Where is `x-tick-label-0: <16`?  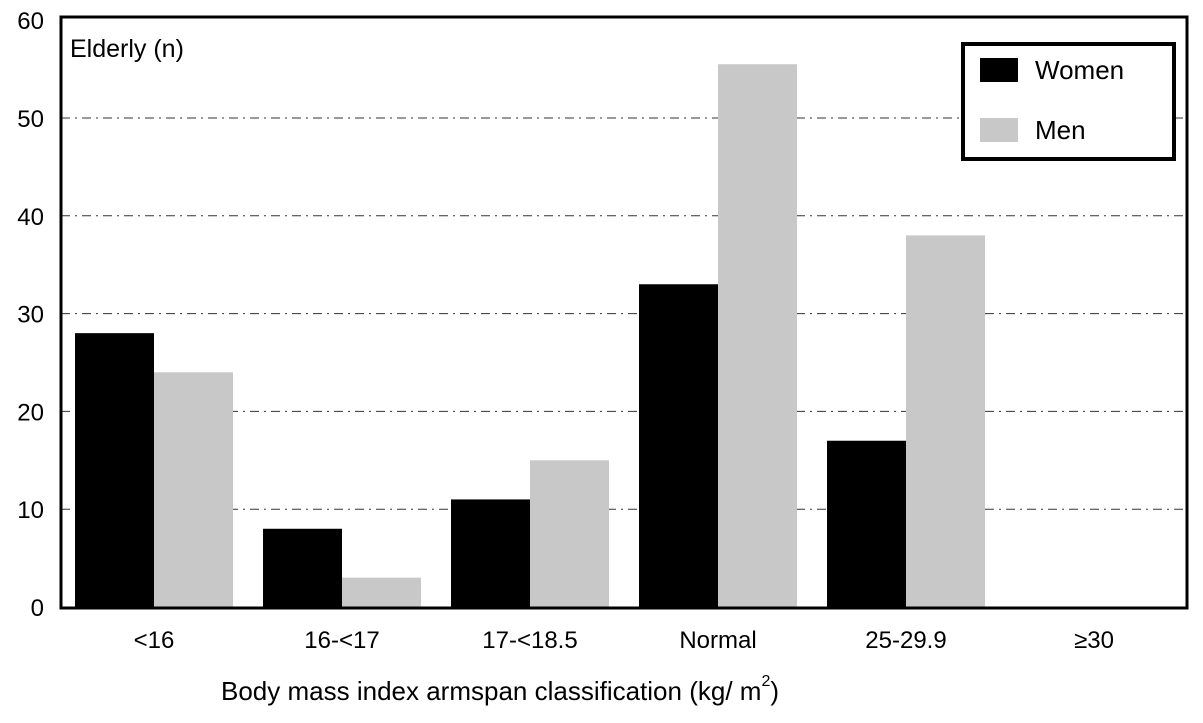 x-tick-label-0: <16 is located at coordinates (154, 640).